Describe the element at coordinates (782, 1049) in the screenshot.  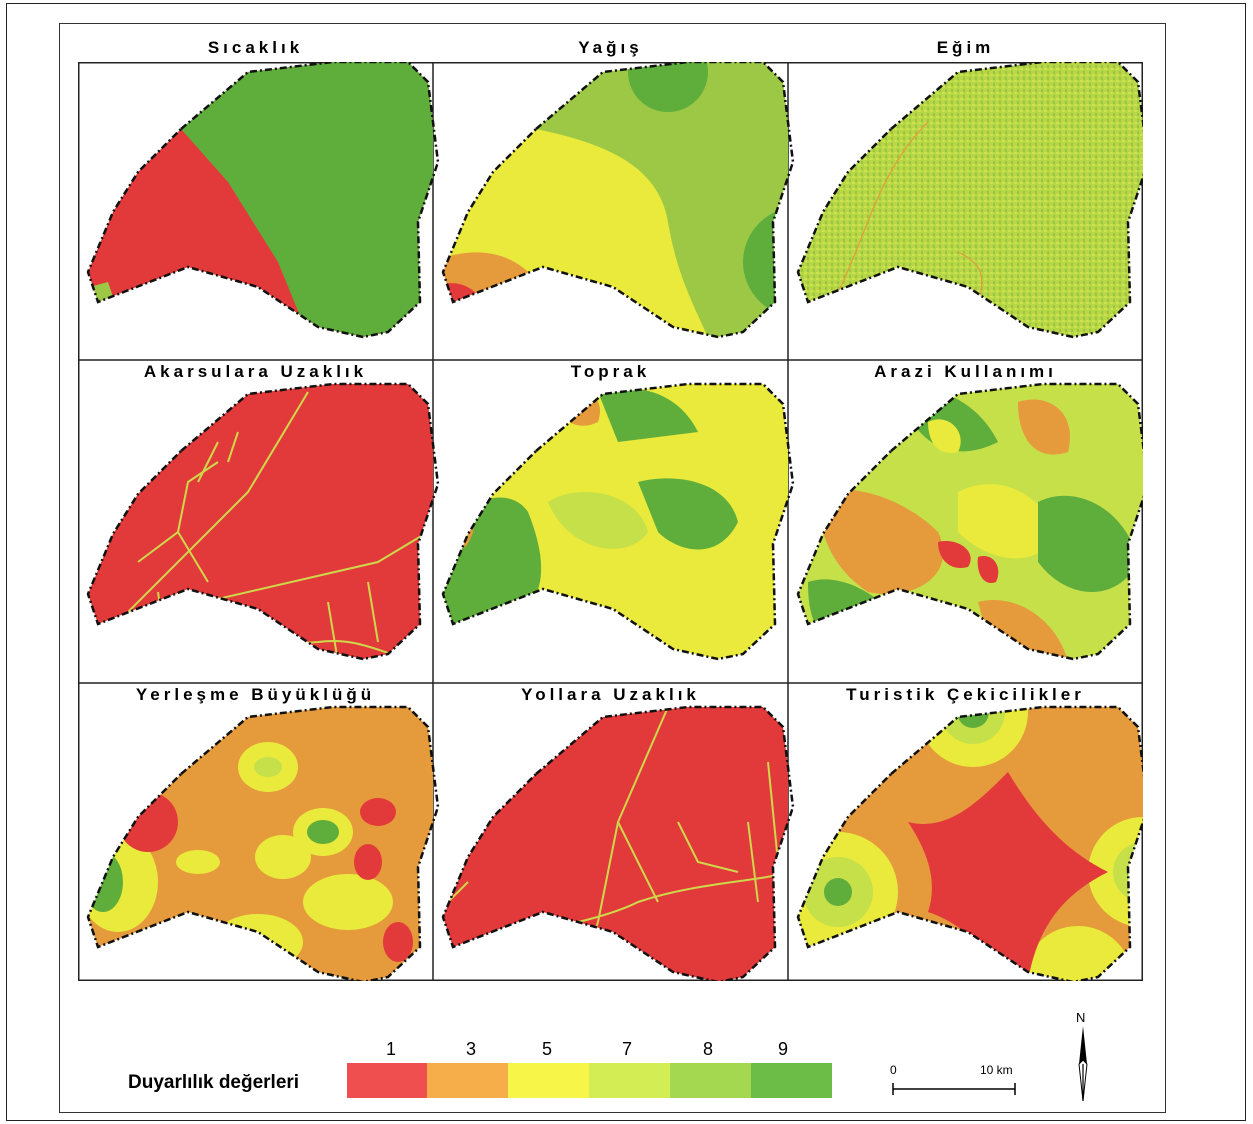
I see `legend-value-9: 9` at that location.